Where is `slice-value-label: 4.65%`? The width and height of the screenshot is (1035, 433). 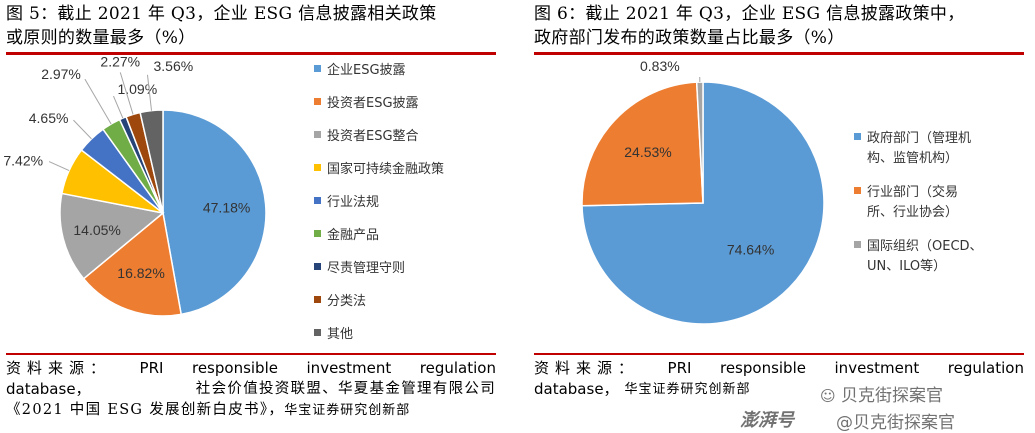
slice-value-label: 4.65% is located at coordinates (49, 118).